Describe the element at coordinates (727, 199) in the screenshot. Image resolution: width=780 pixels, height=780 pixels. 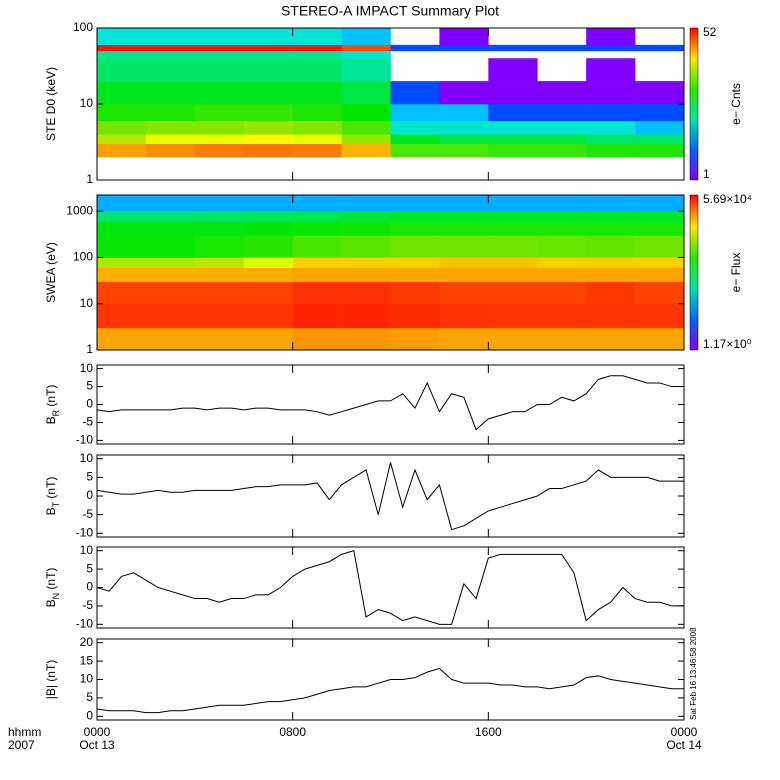
I see `colorbar-label: 5.69×10⁴` at that location.